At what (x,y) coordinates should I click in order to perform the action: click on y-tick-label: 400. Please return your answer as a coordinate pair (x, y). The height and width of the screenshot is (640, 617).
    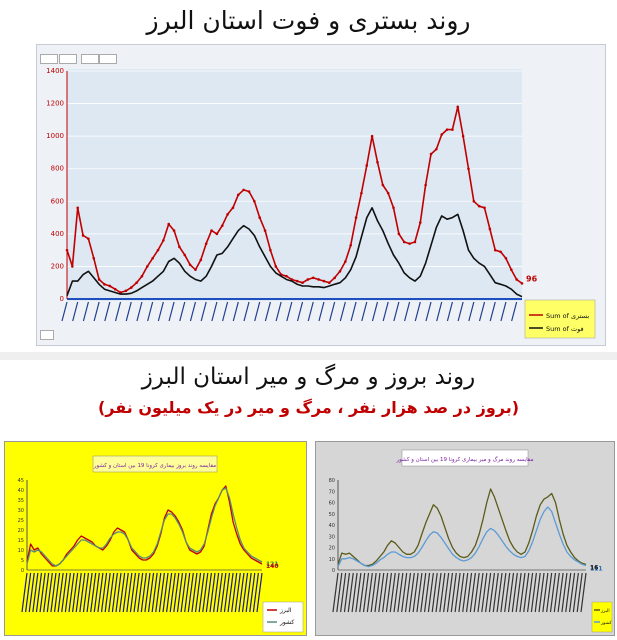
    Looking at the image, I should click on (57, 234).